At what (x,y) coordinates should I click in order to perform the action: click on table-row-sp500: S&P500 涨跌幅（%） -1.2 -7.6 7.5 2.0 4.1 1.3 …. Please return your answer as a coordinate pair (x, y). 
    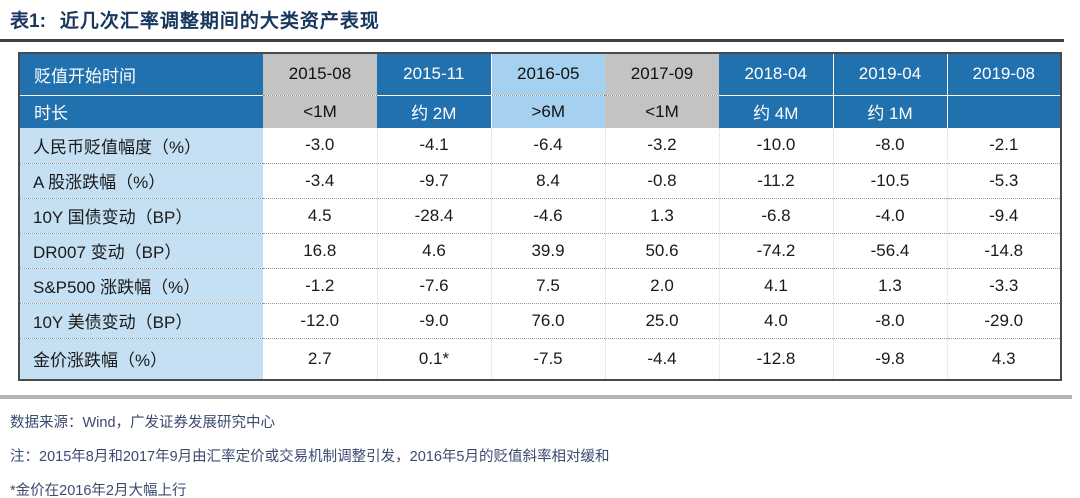
    Looking at the image, I should click on (540, 285).